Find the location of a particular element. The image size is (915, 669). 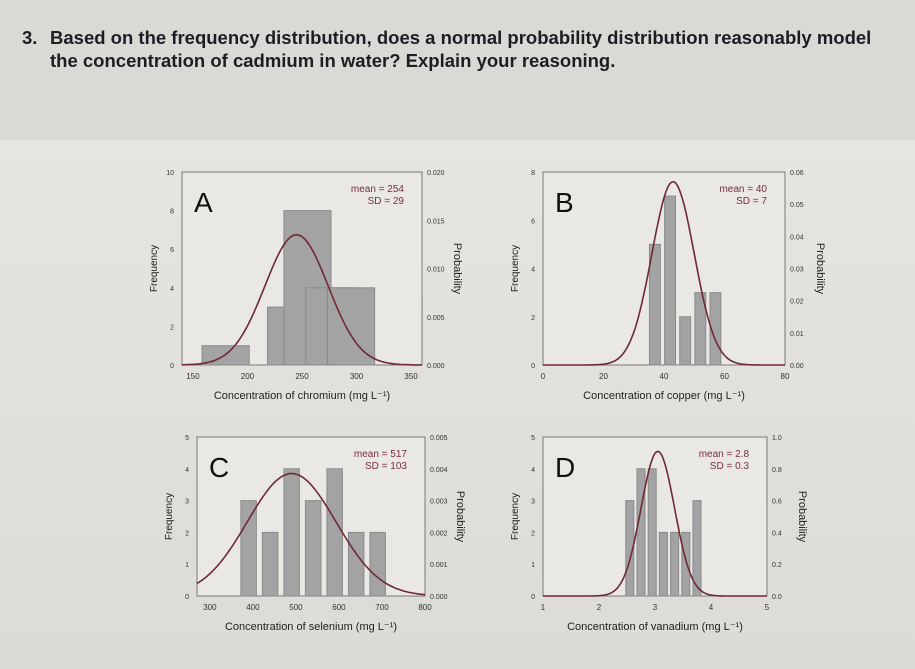

y2-tick-b: 0.00 is located at coordinates (797, 366).